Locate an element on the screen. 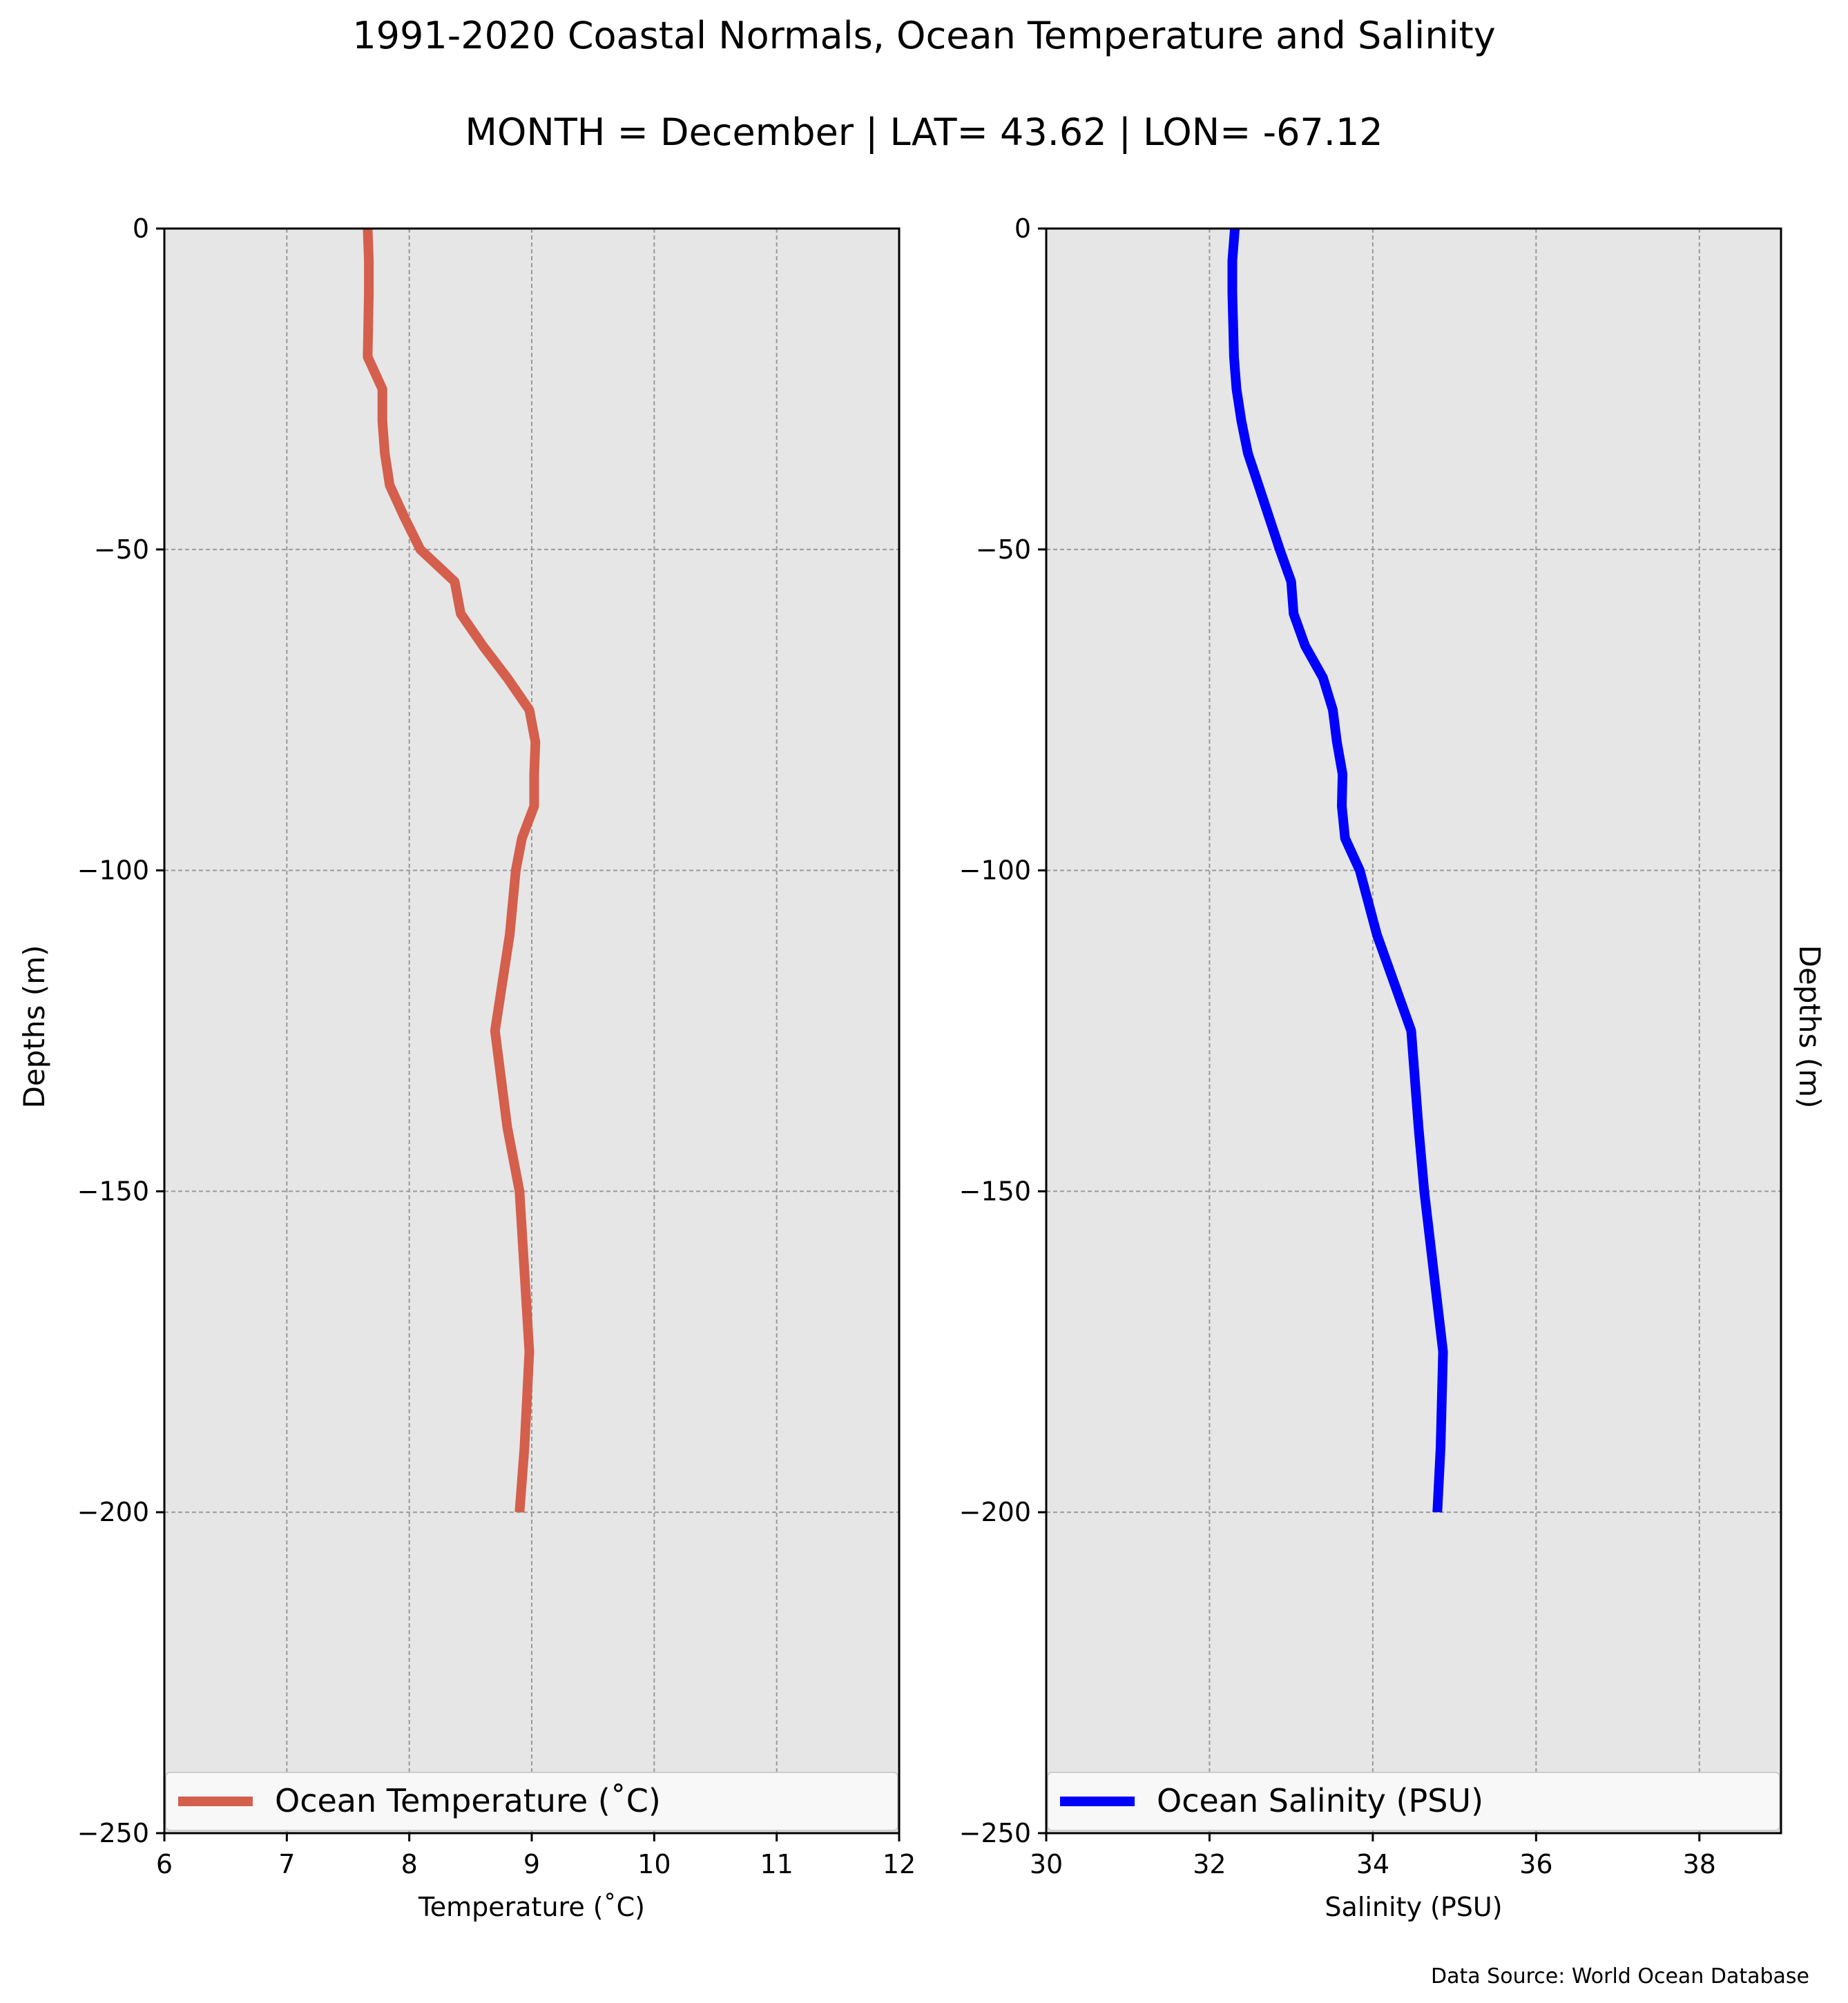 The image size is (1848, 2003). temperature-ytick-label: −250 is located at coordinates (113, 1833).